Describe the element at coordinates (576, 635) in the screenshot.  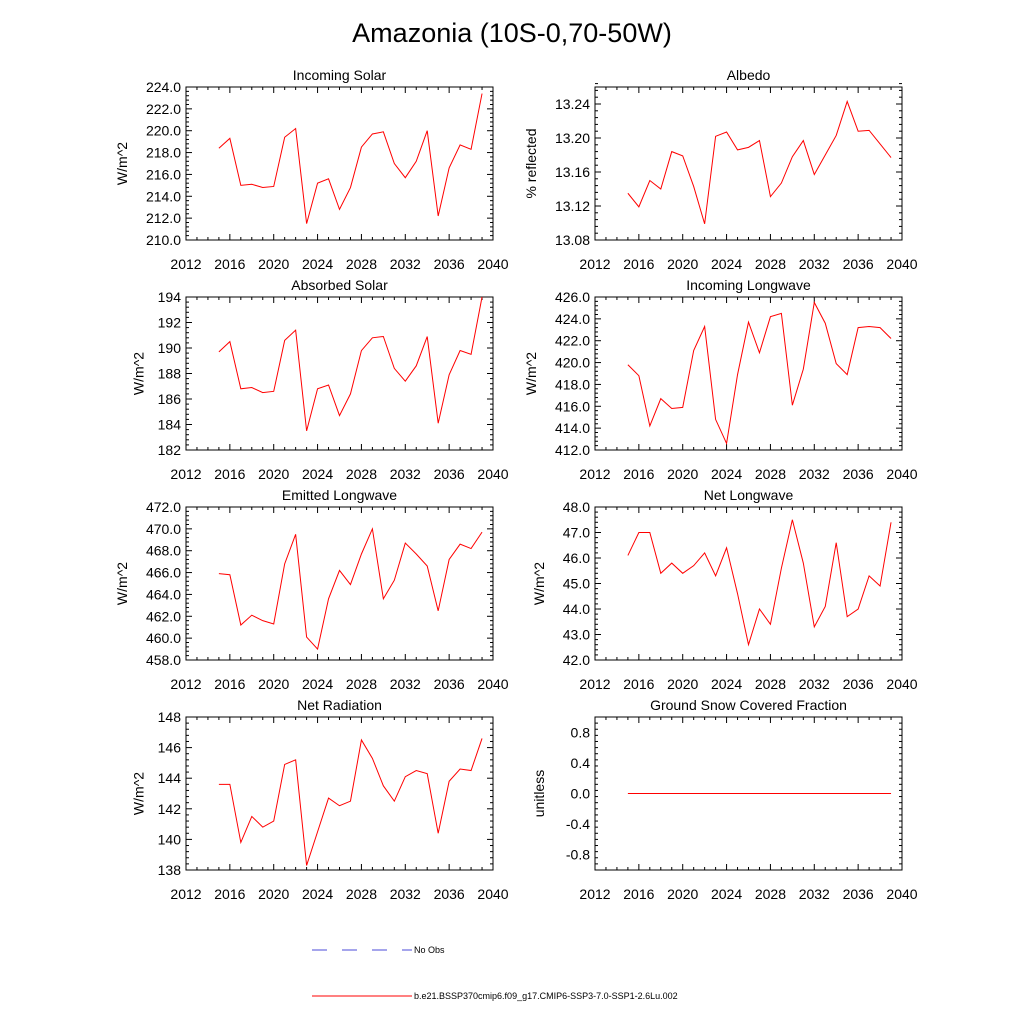
I see `y-tick-label: 43.0` at that location.